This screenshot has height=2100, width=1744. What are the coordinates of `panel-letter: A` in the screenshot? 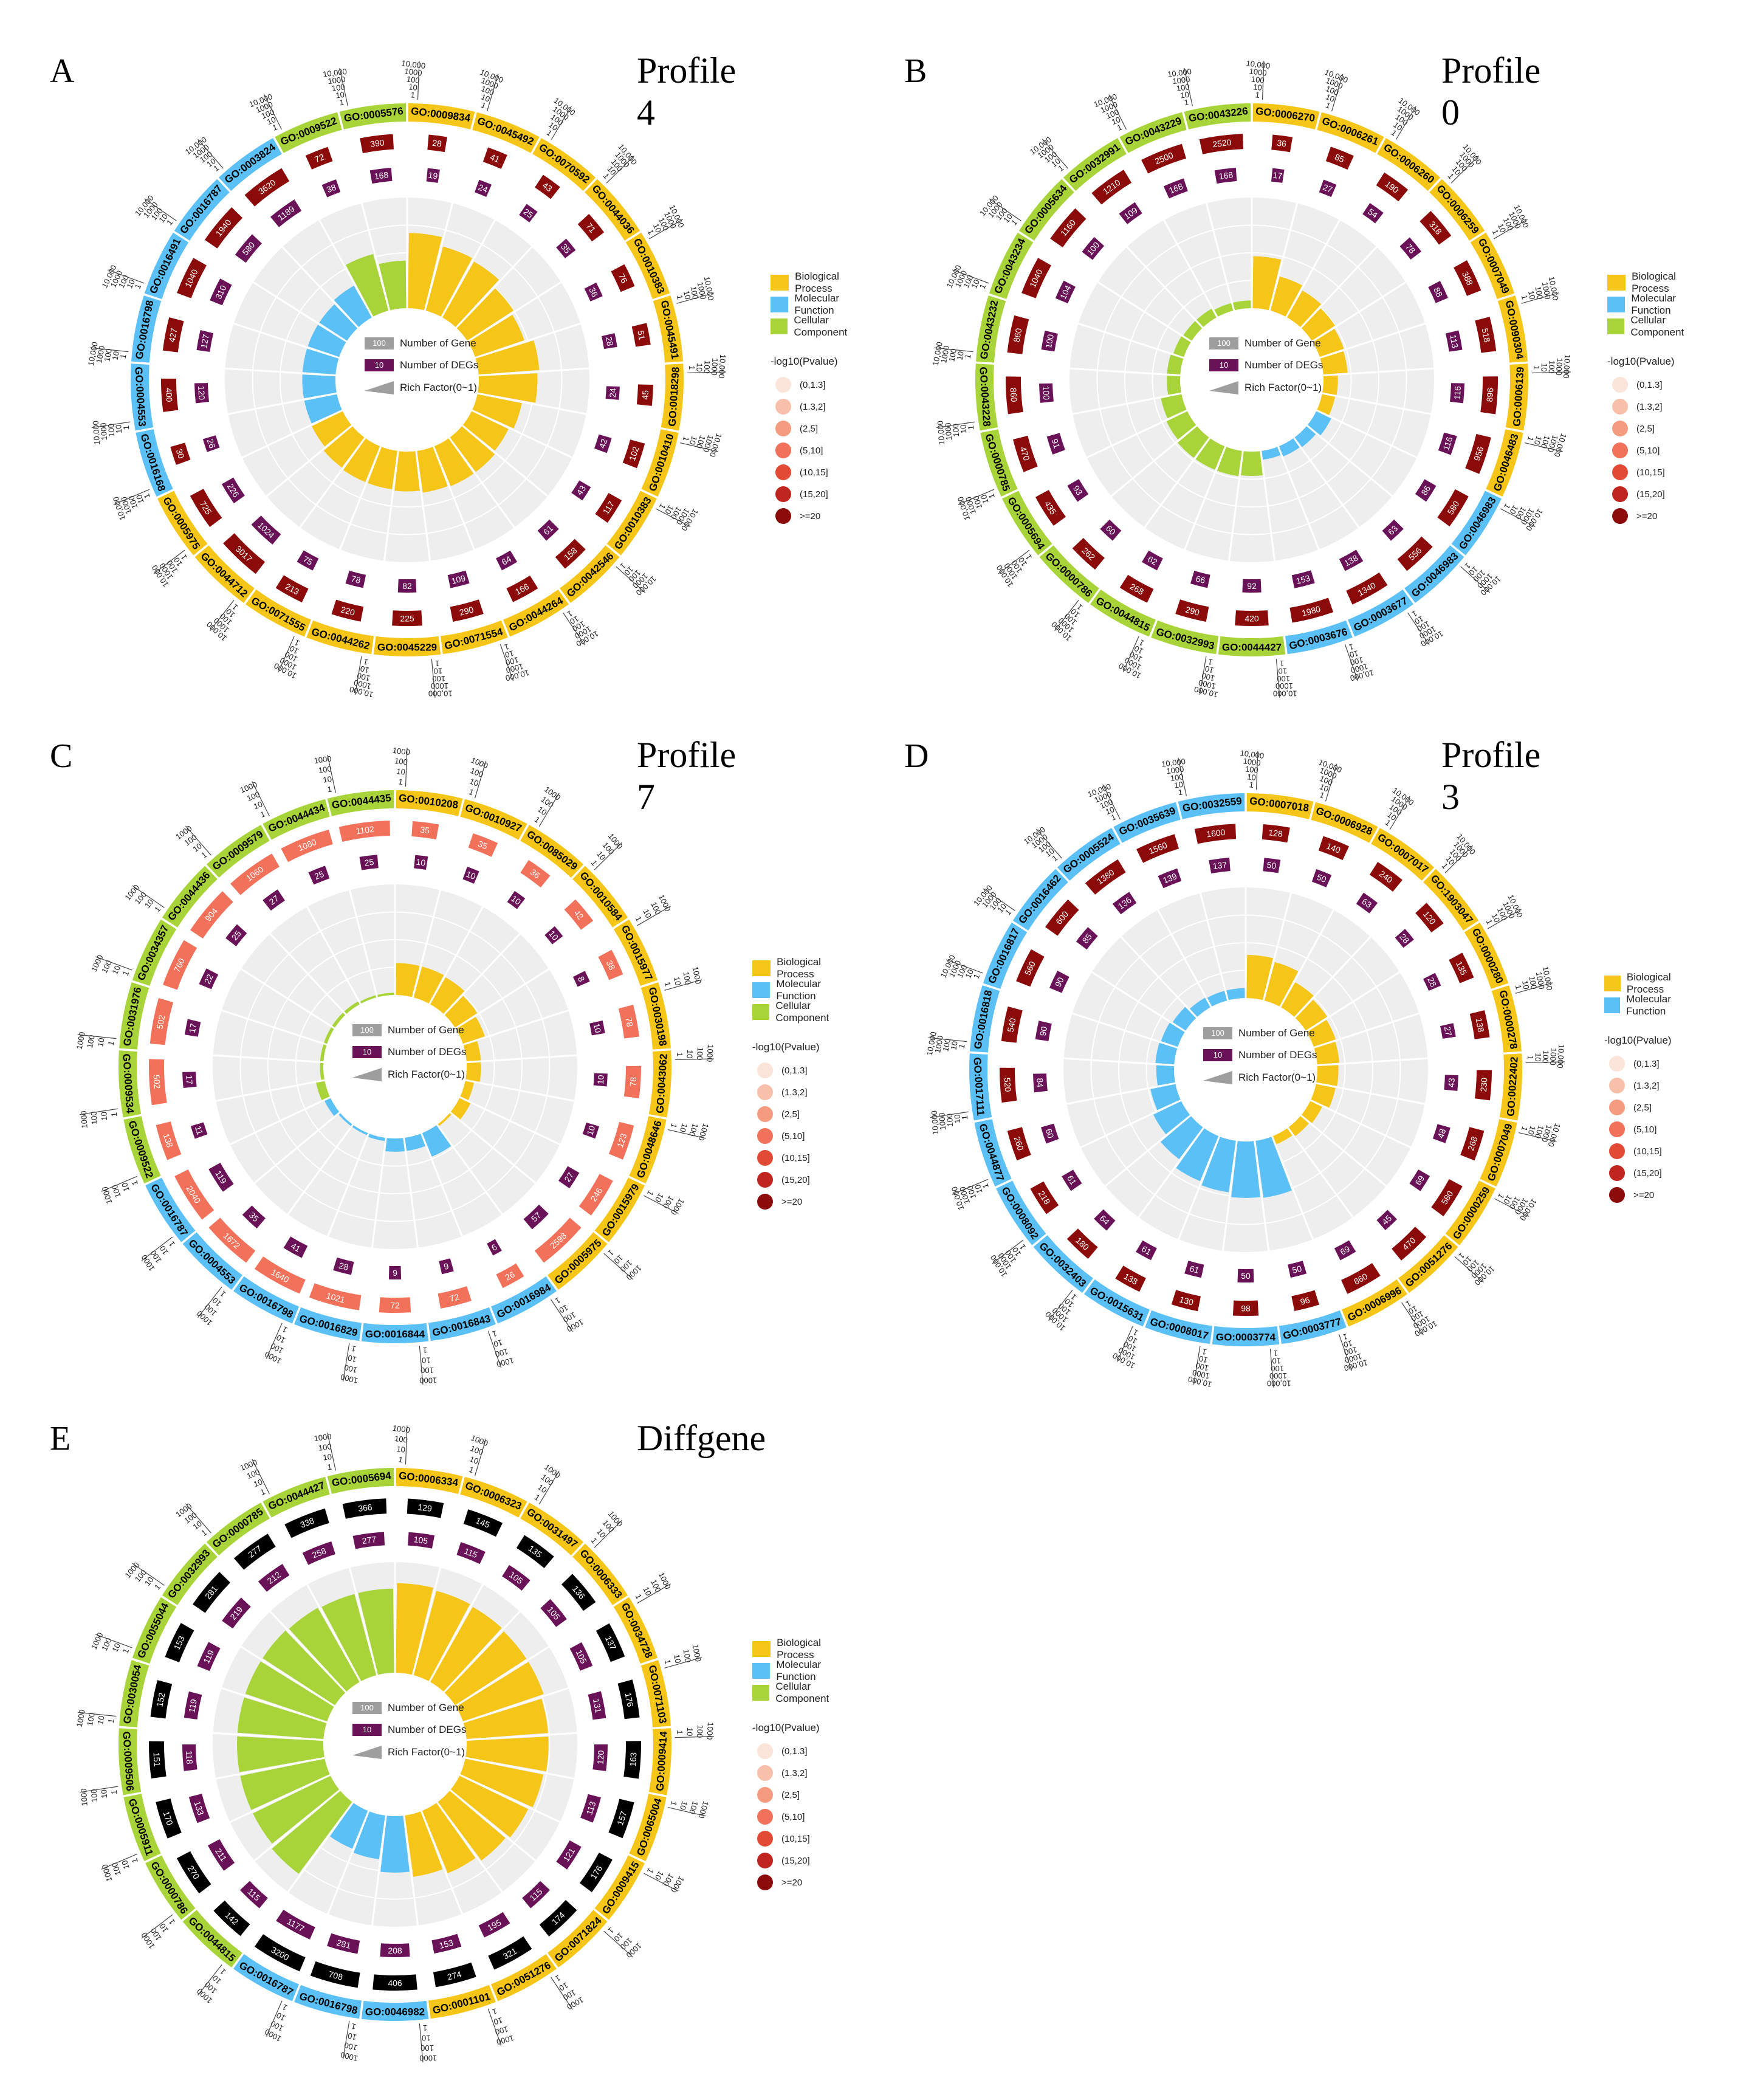 It's located at (63, 71).